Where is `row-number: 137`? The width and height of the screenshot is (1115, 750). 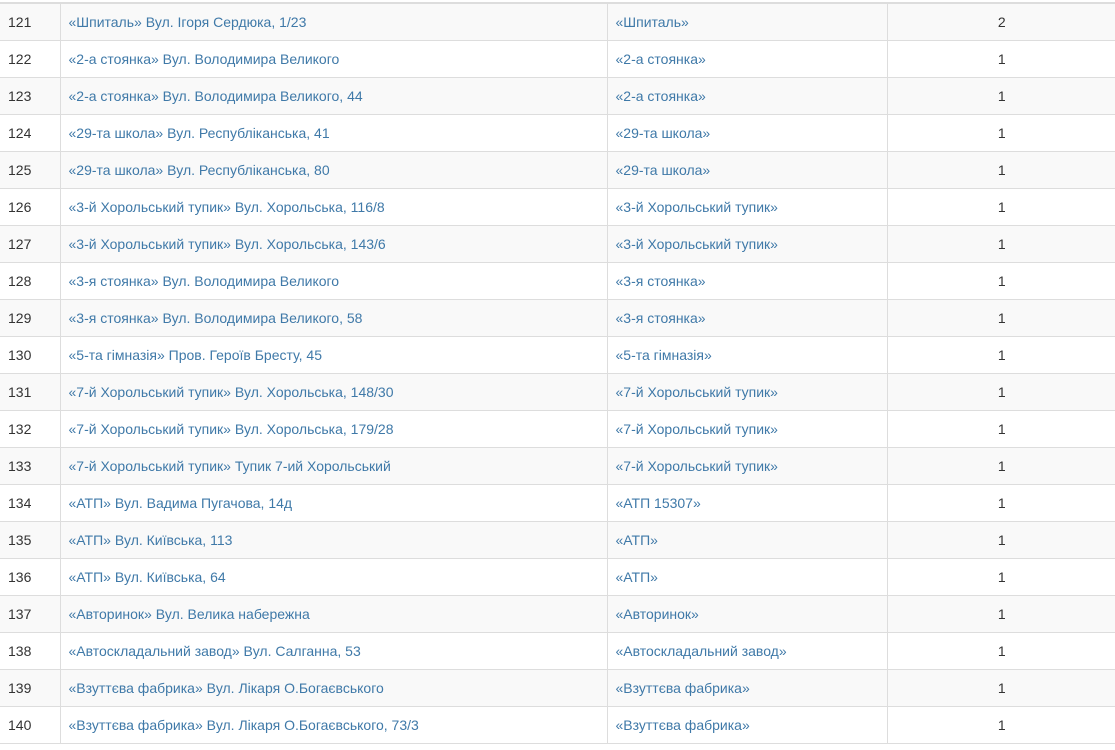 row-number: 137 is located at coordinates (30, 614).